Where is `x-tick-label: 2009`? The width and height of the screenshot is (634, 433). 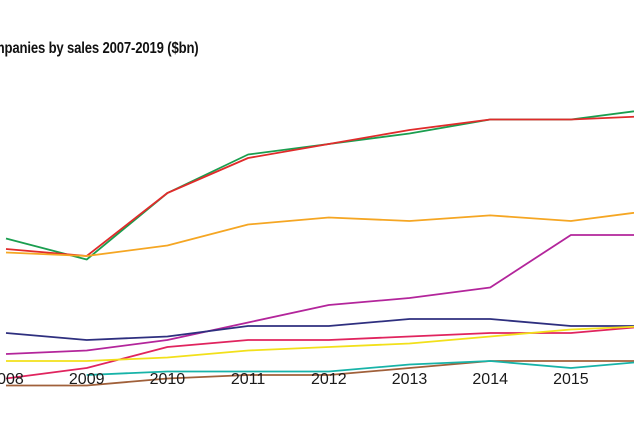
x-tick-label: 2009 is located at coordinates (87, 379).